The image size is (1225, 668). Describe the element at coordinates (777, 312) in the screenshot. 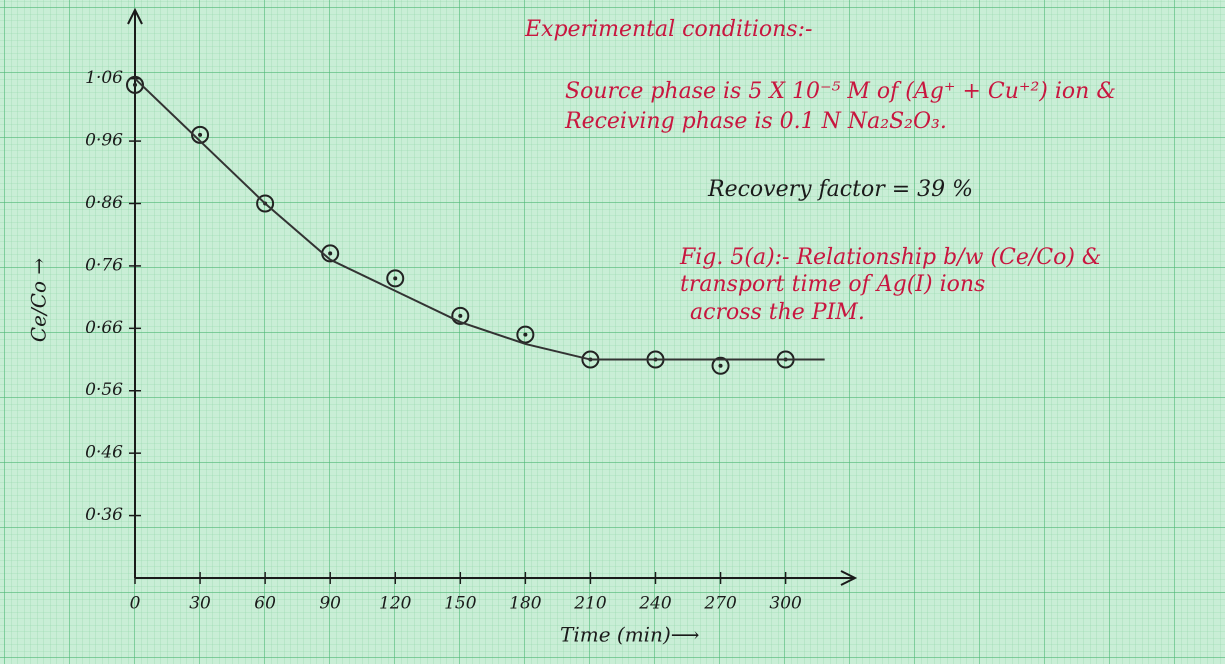

I see `annotation: across the PIM.` at that location.